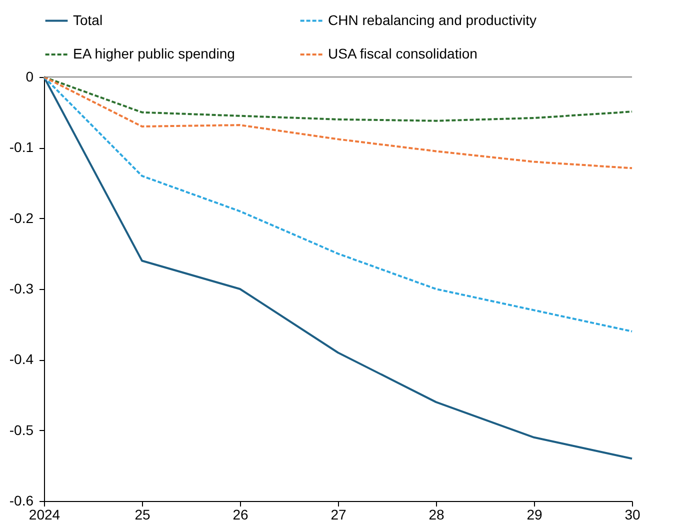 Image resolution: width=675 pixels, height=531 pixels. I want to click on x-tick-label: 26, so click(240, 514).